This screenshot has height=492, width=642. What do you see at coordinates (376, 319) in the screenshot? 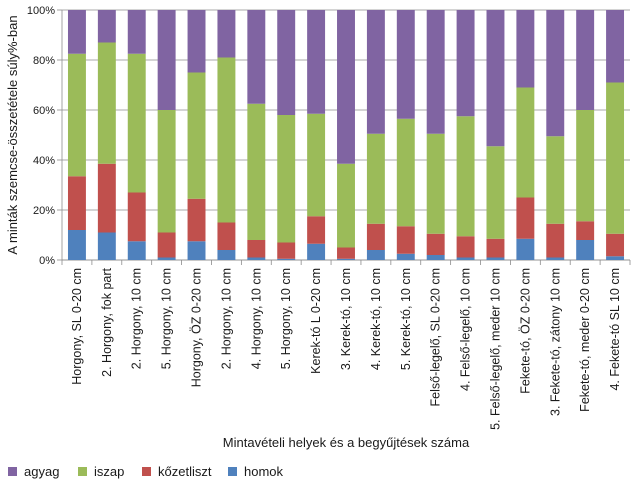
I see `x-tick-label: 4. Kerek-tó, 10 cm` at bounding box center [376, 319].